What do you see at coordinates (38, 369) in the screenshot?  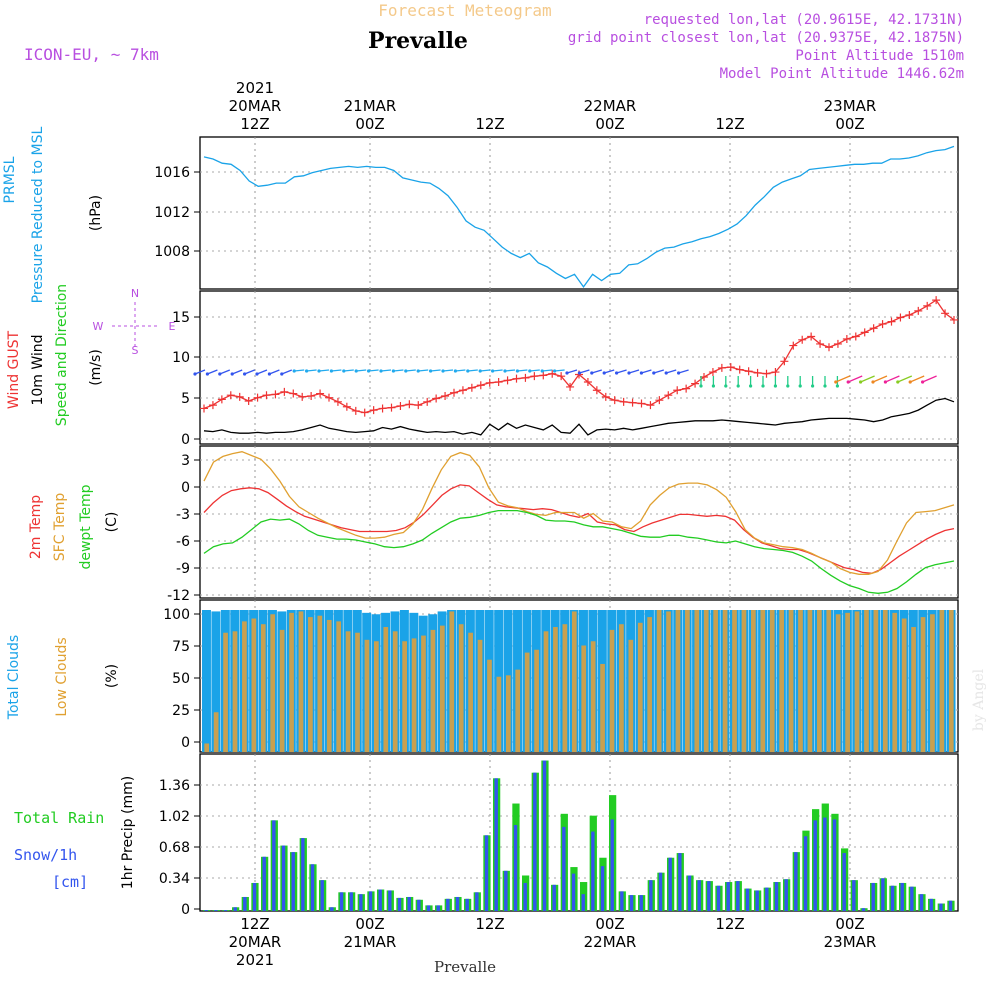 I see `panel-label: 10m Wind` at bounding box center [38, 369].